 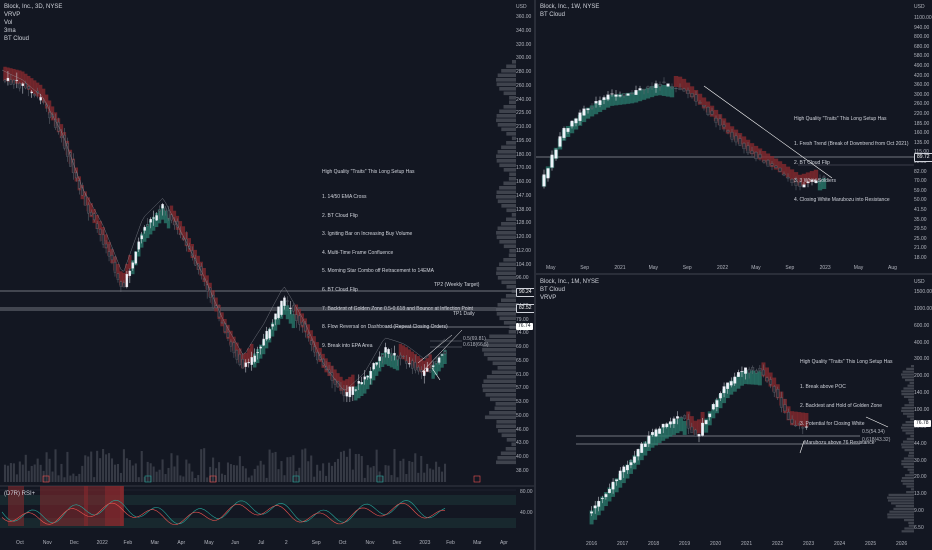 What do you see at coordinates (876, 440) in the screenshot?
I see `fib-label-0618: 0.618(43.32)` at bounding box center [876, 440].